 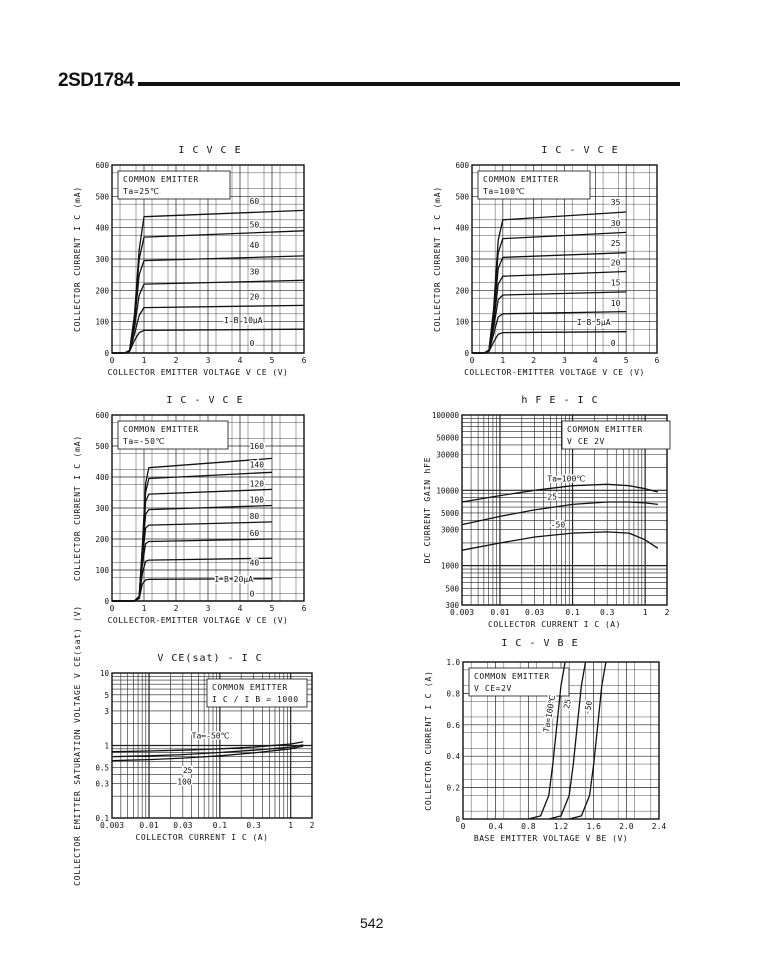 What do you see at coordinates (428, 740) in the screenshot?
I see `y-axis-label: COLLECTOR CURRENT I C (A)` at bounding box center [428, 740].